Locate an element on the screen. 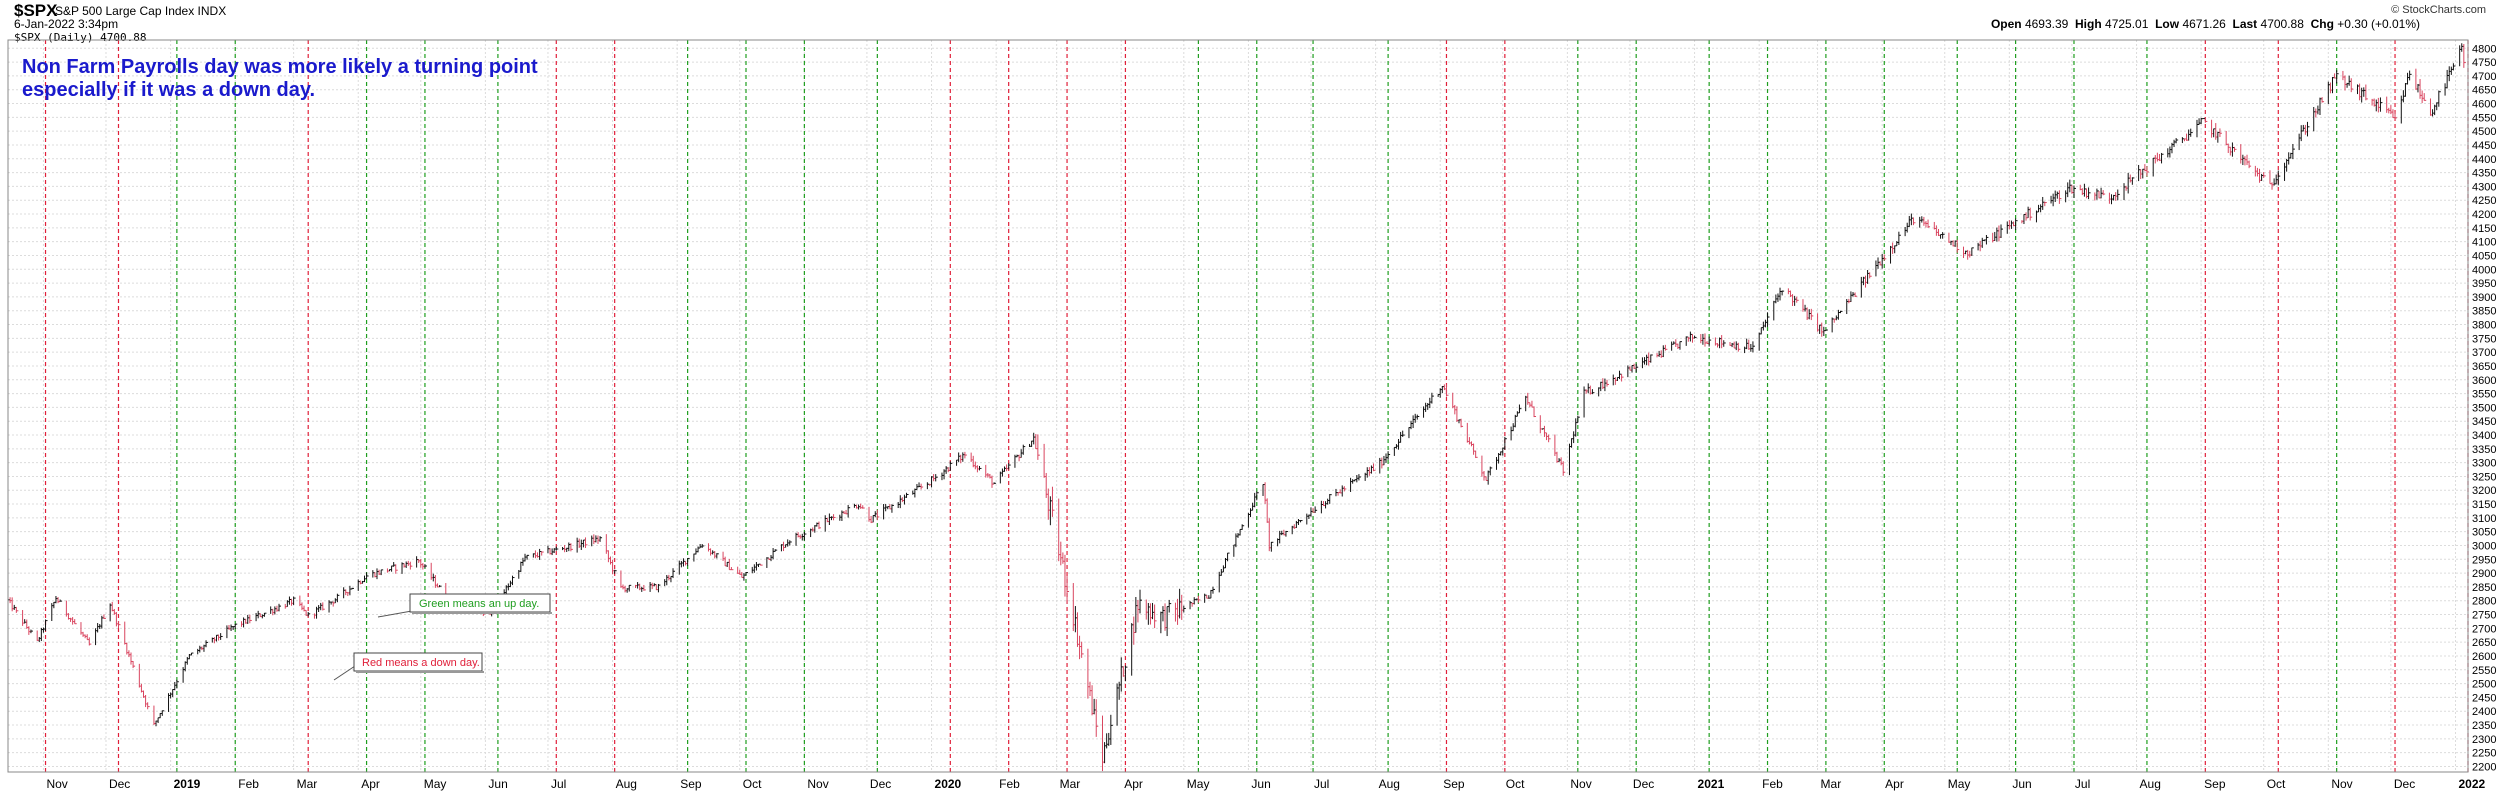 The image size is (2500, 800). y-tick-label: 3700 is located at coordinates (2484, 353).